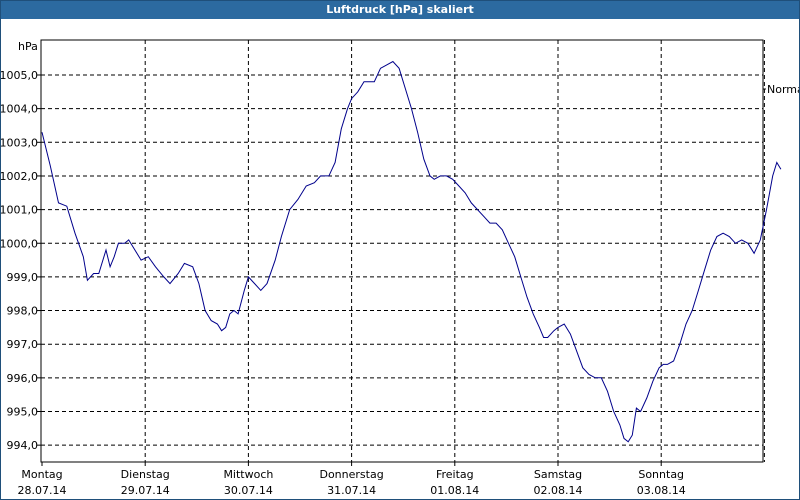  Describe the element at coordinates (42, 490) in the screenshot. I see `x-tick-date-label: 28.07.14` at that location.